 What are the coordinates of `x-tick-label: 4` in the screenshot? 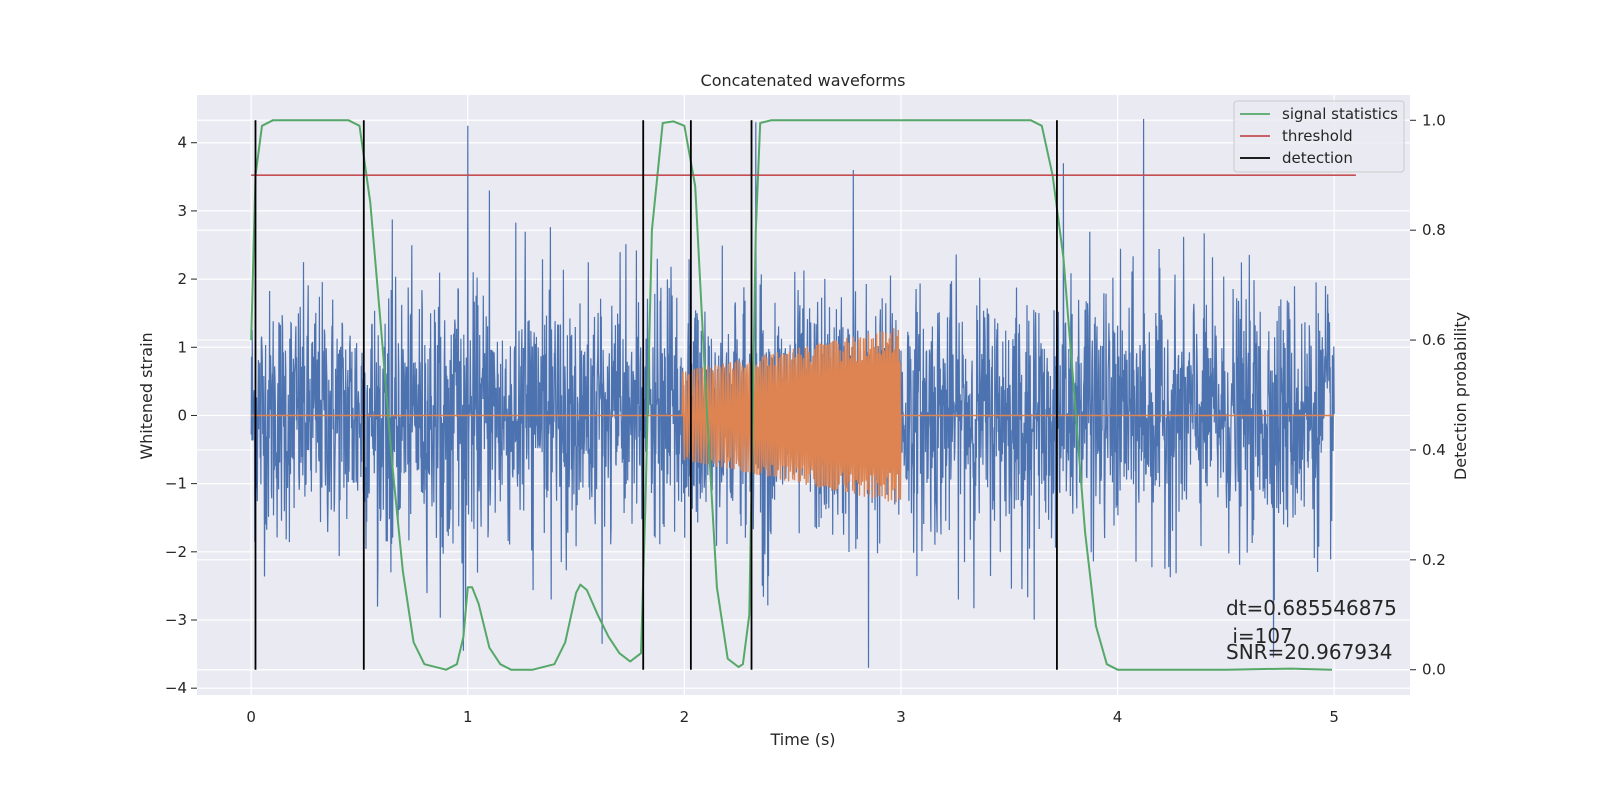 It's located at (1118, 717).